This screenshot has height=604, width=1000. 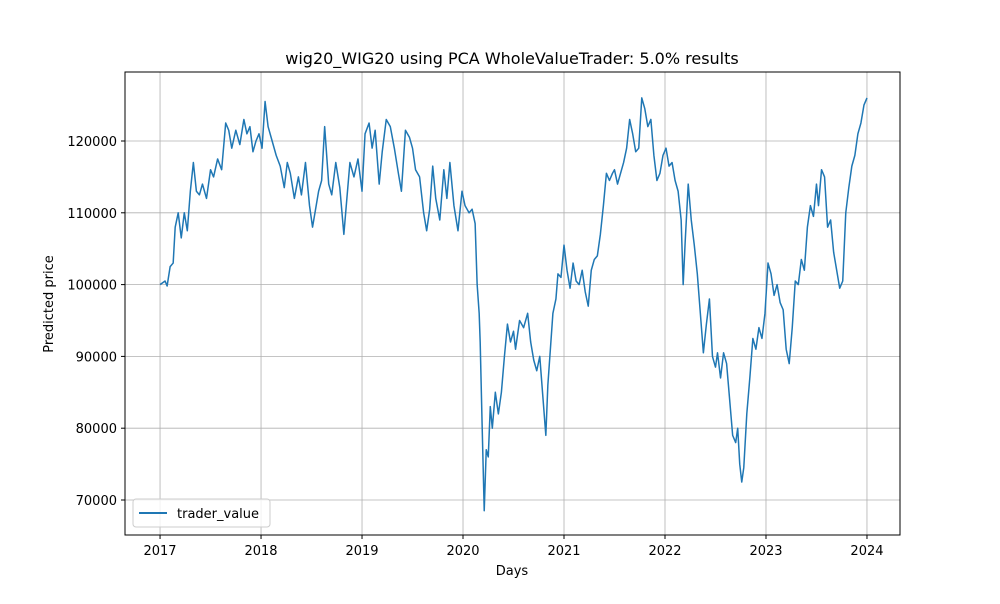 What do you see at coordinates (96, 429) in the screenshot?
I see `y-tick-label: 80000` at bounding box center [96, 429].